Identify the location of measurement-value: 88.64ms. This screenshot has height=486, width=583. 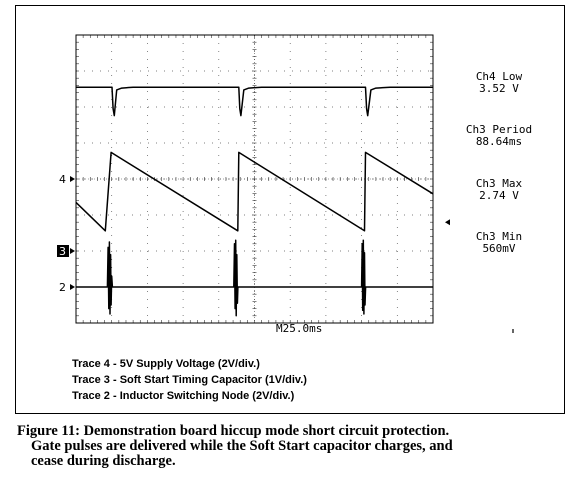
(499, 141).